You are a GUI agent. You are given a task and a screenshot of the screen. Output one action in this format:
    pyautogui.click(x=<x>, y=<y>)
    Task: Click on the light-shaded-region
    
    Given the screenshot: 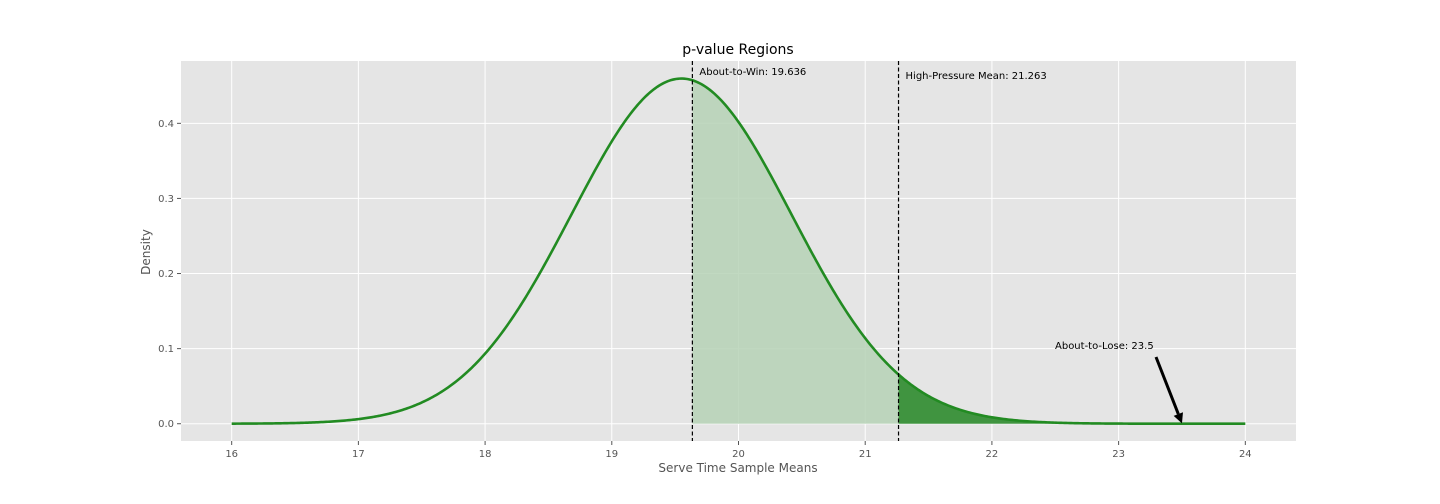 What is the action you would take?
    pyautogui.click(x=795, y=252)
    